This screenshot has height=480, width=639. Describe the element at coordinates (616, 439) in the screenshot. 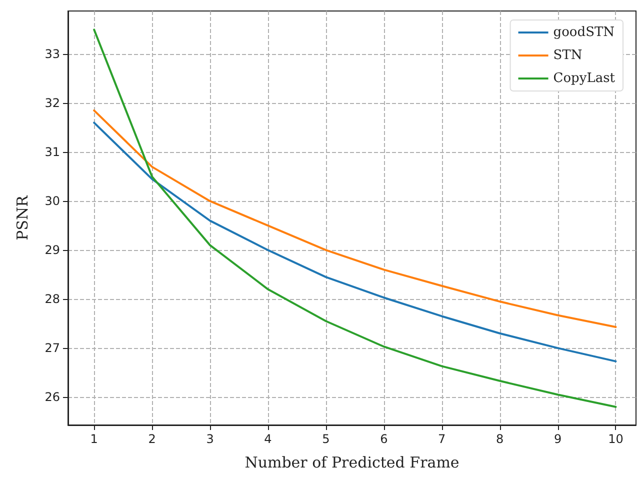

I see `x-tick-label: 10` at that location.